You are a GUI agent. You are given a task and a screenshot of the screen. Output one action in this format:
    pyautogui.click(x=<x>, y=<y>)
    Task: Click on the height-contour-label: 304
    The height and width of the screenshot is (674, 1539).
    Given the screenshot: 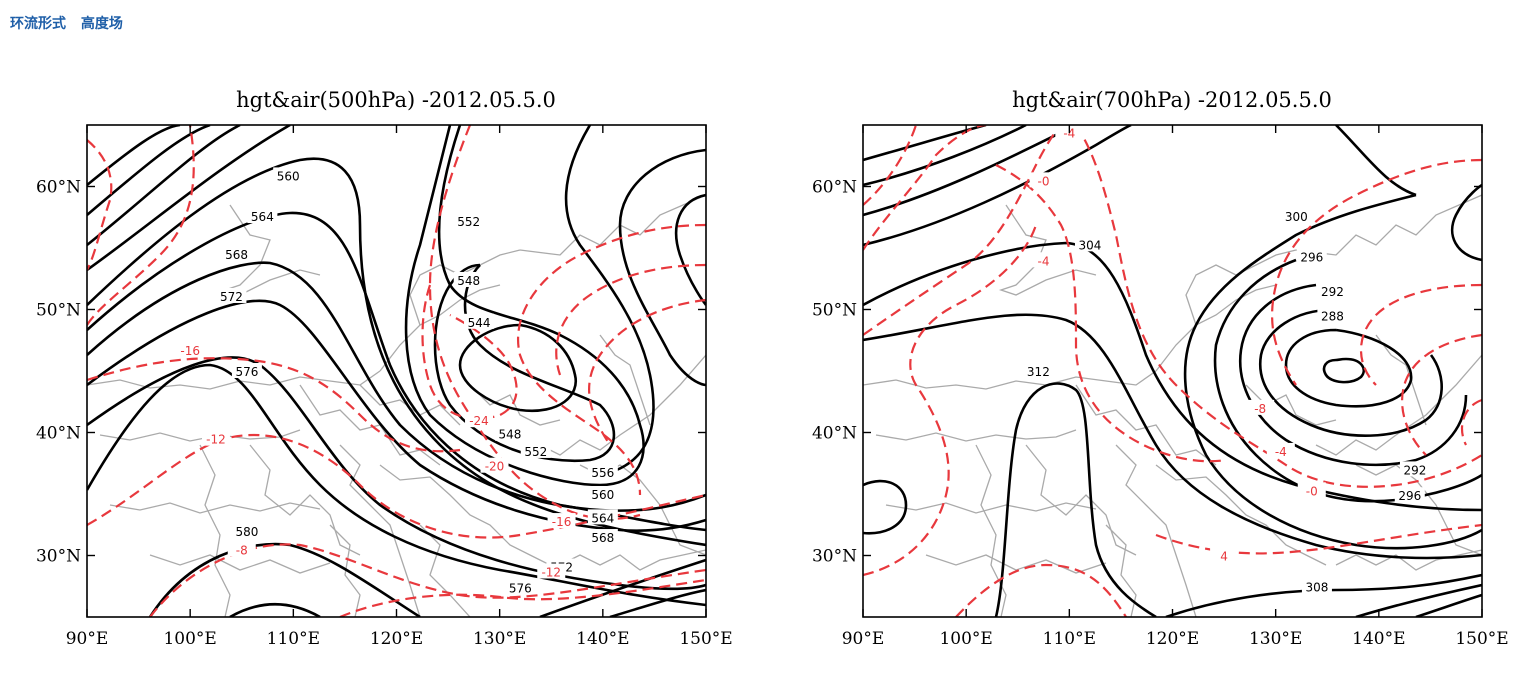 What is the action you would take?
    pyautogui.click(x=1090, y=245)
    